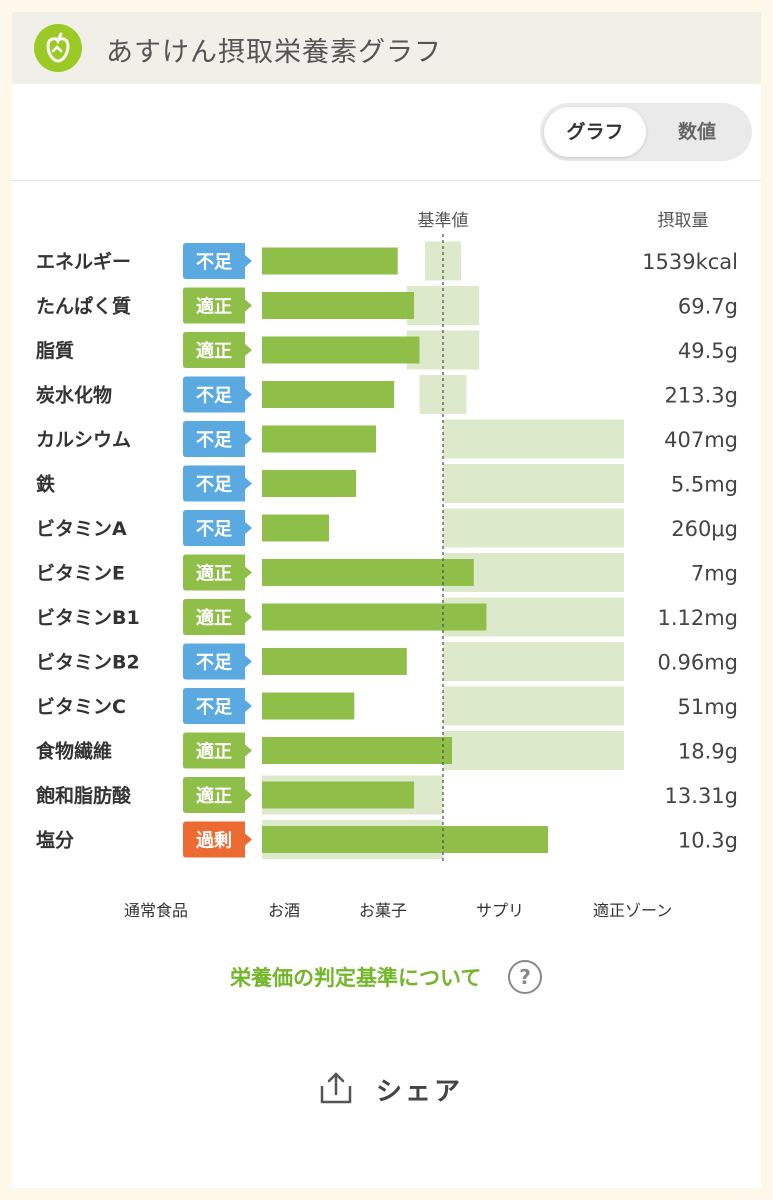 This screenshot has width=773, height=1200. I want to click on nutrient-label: ビタミンC, so click(81, 707).